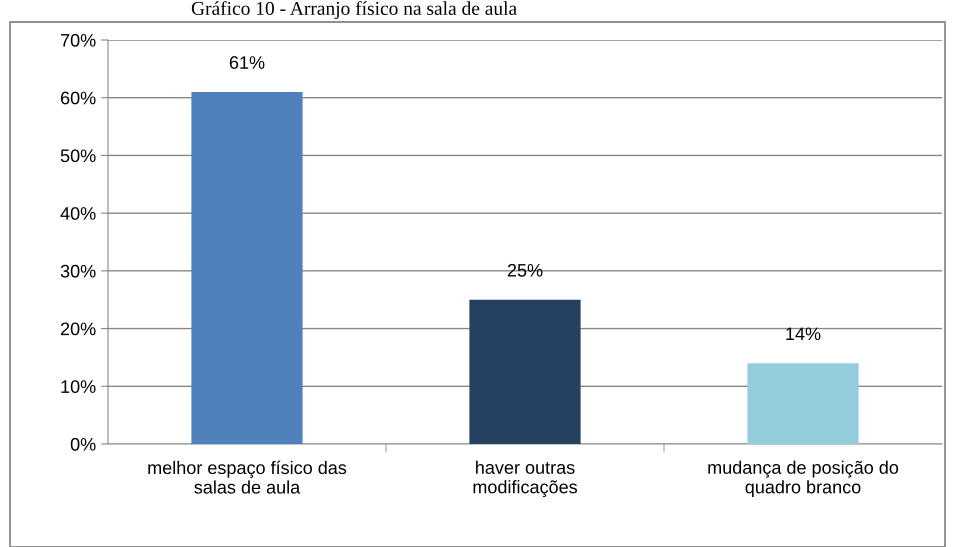 The height and width of the screenshot is (547, 957). I want to click on y-tick-label: 40%, so click(78, 213).